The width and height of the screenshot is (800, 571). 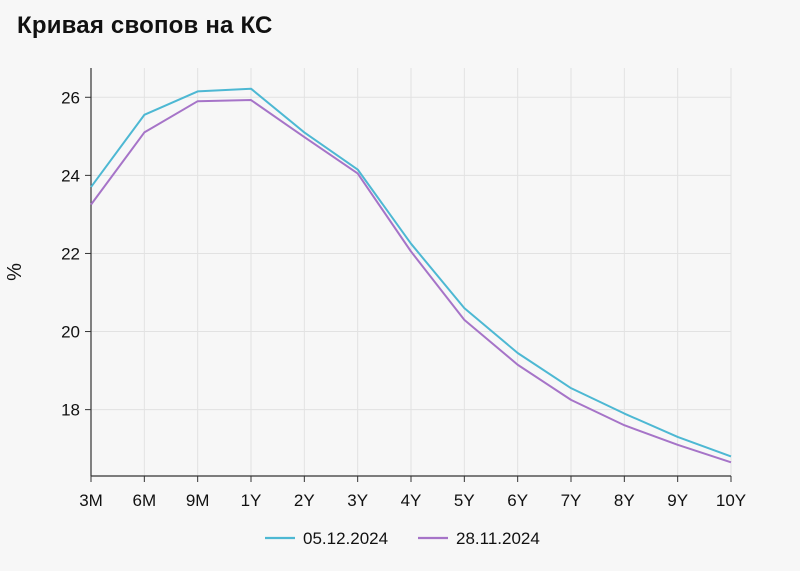 What do you see at coordinates (251, 500) in the screenshot?
I see `x-tick-label: 1Y` at bounding box center [251, 500].